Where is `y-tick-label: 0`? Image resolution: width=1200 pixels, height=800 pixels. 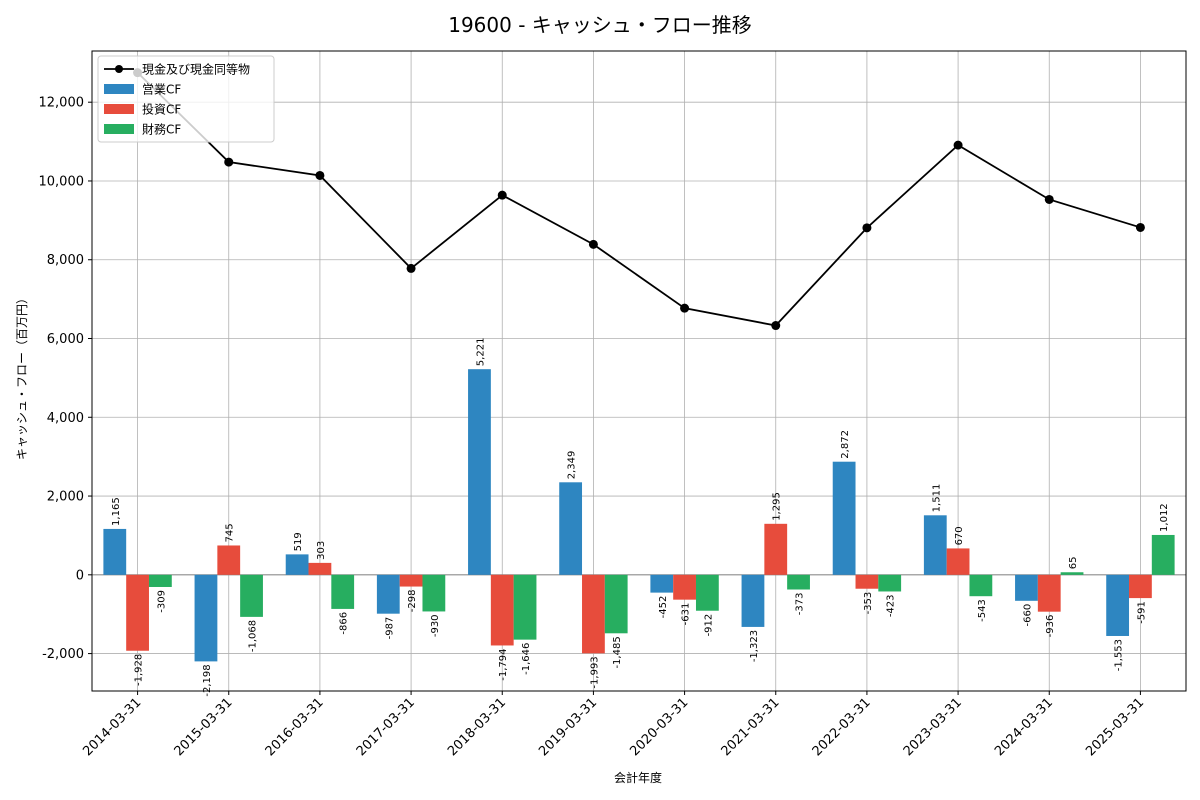
y-tick-label: 0 is located at coordinates (80, 575).